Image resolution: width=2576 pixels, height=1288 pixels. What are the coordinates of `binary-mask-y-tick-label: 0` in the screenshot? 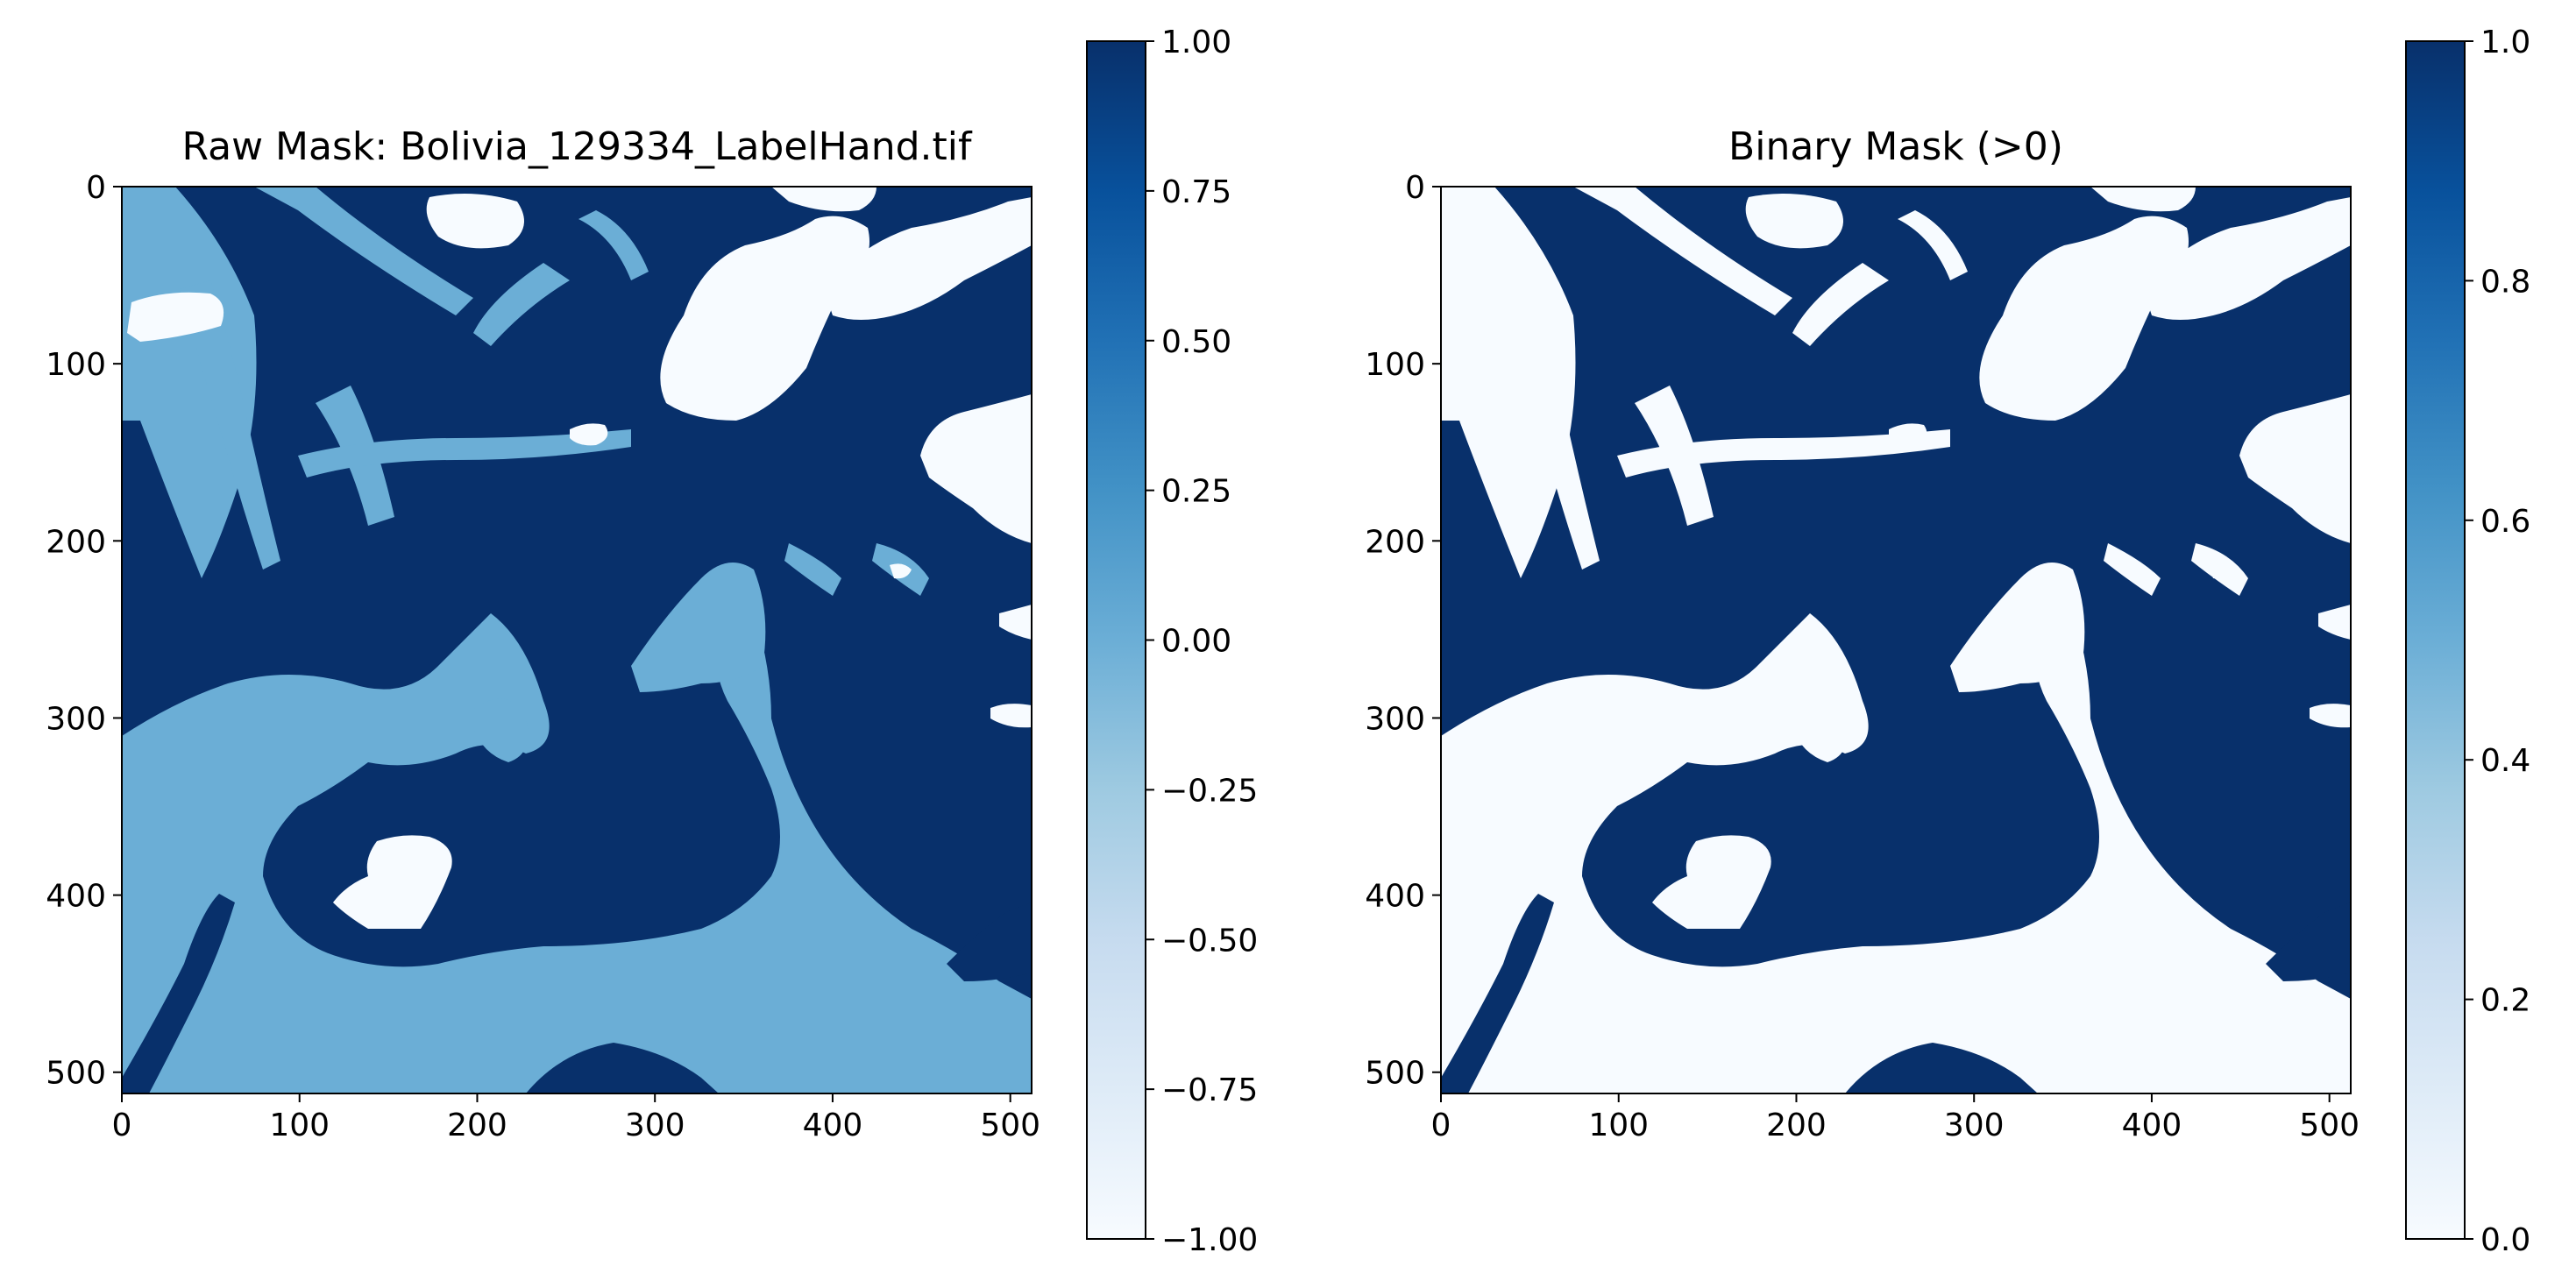 It's located at (1415, 188).